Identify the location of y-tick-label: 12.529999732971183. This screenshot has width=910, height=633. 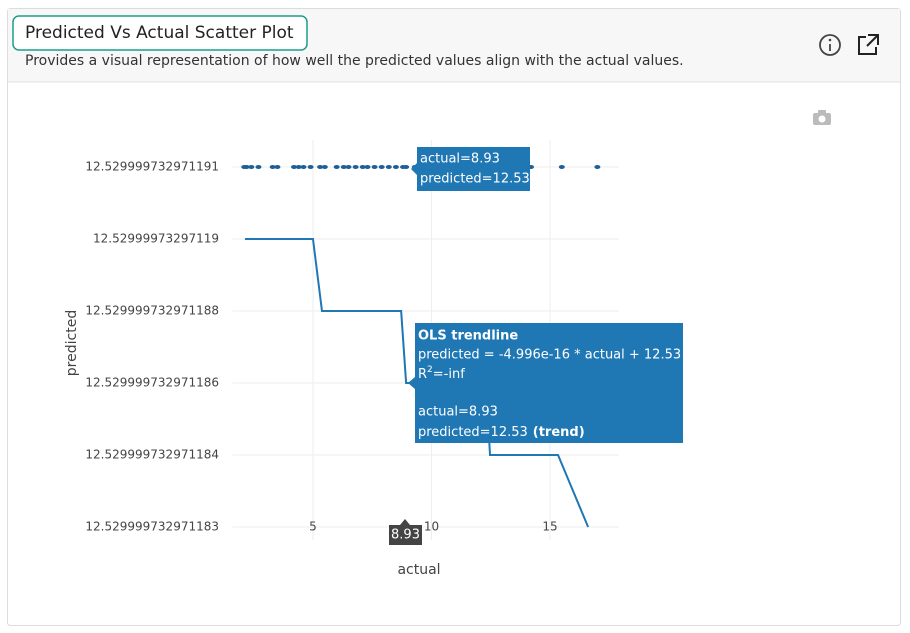
(152, 527).